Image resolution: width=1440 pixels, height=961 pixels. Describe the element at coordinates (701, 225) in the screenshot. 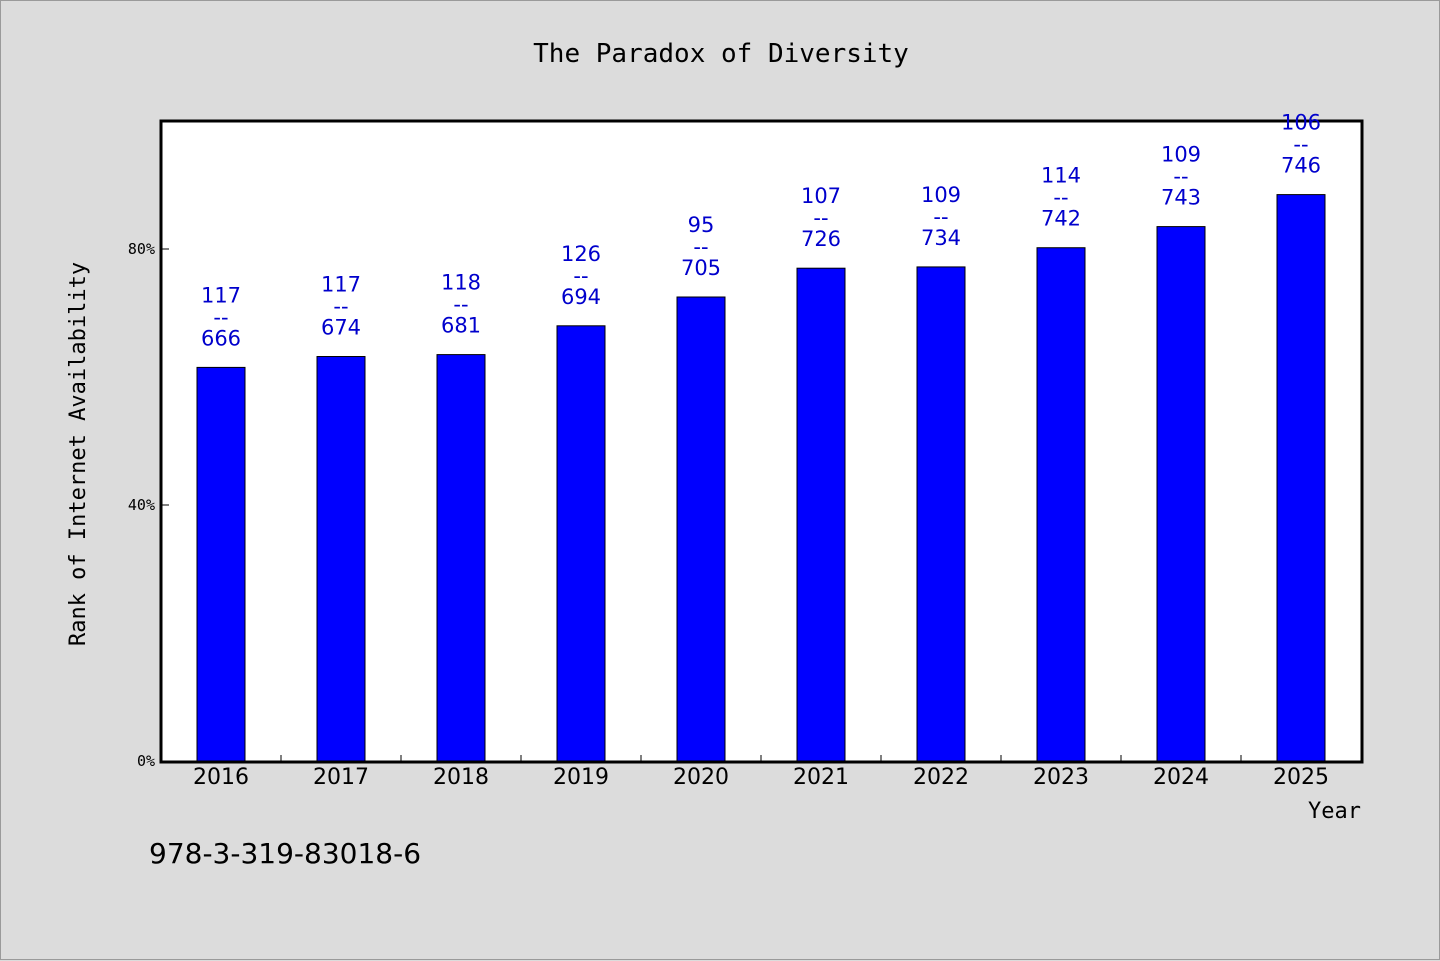

I see `bar-label-top-2020: 95` at that location.